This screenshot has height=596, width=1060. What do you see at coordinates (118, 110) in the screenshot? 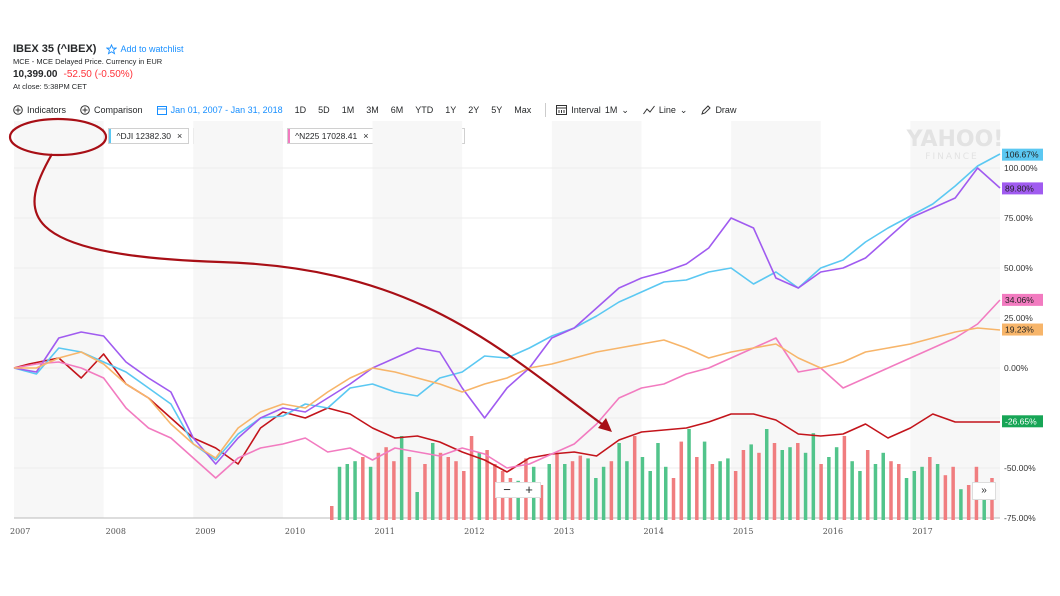
I see `comparison-label: Comparison` at bounding box center [118, 110].